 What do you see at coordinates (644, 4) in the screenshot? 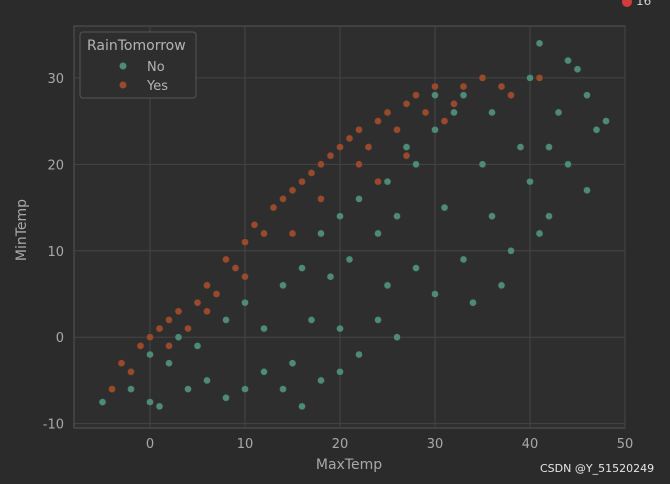
I see `badge-count: 16` at bounding box center [644, 4].